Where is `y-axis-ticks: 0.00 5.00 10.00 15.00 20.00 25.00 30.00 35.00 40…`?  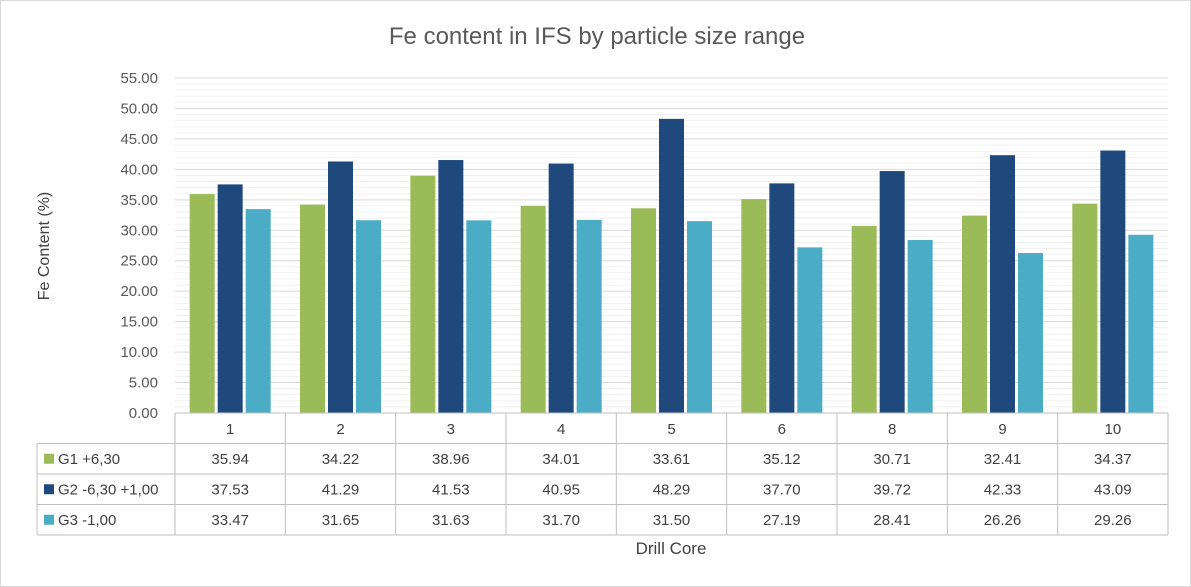 y-axis-ticks: 0.00 5.00 10.00 15.00 20.00 25.00 30.00 35.00 40… is located at coordinates (139, 246).